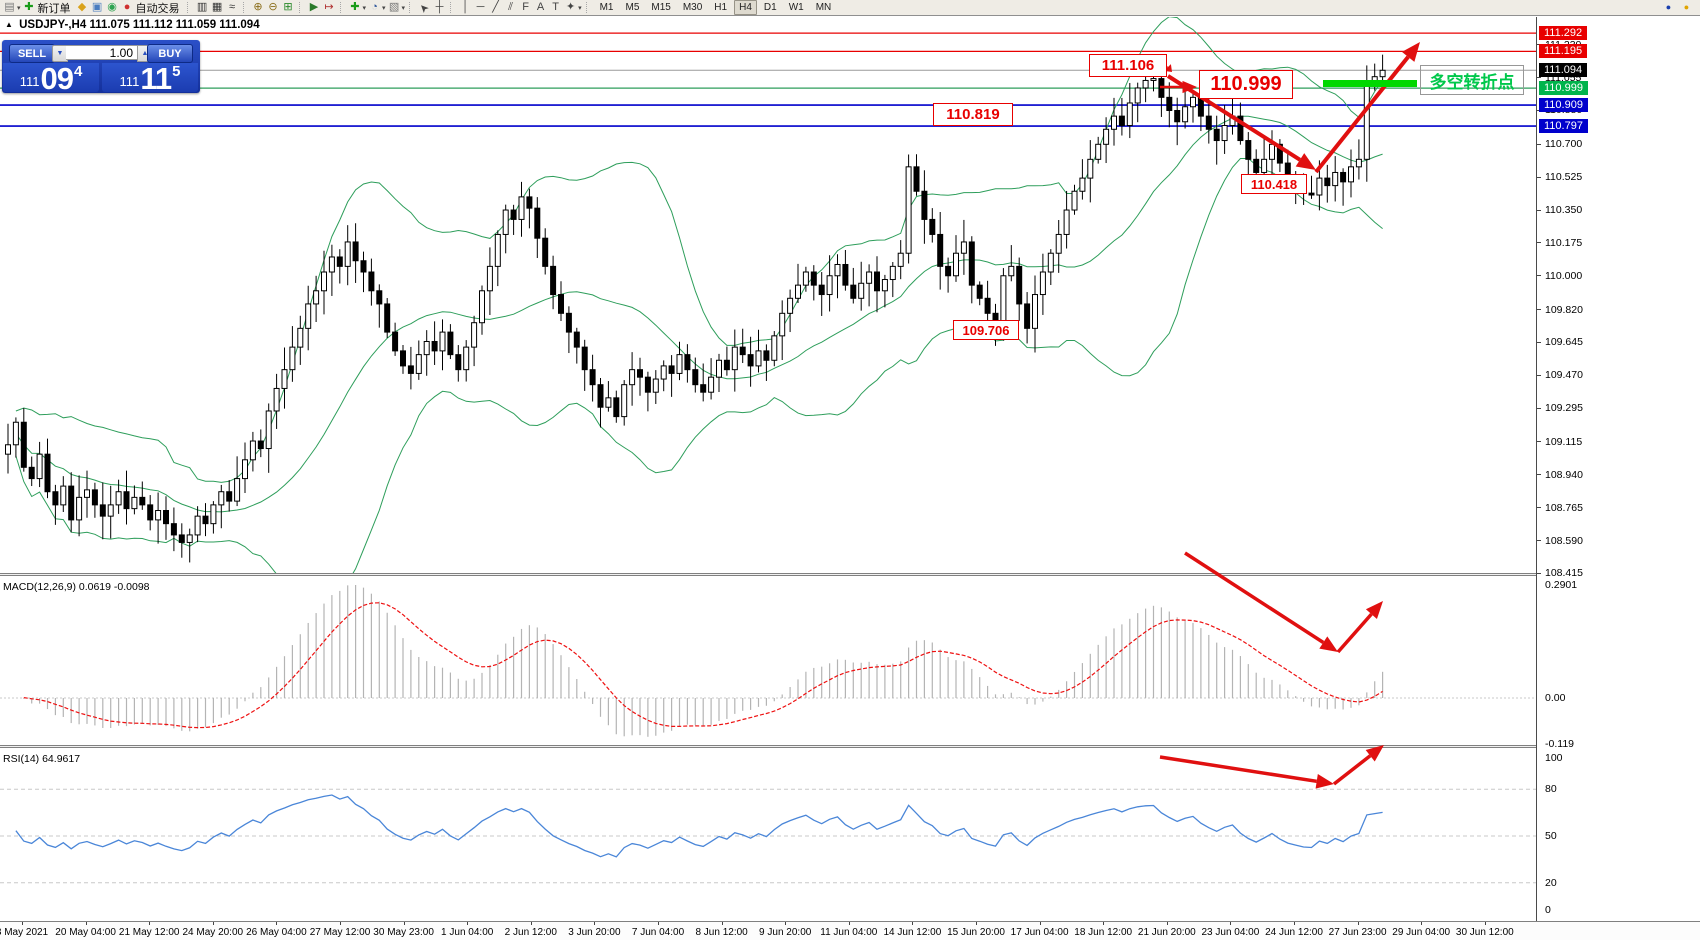 The width and height of the screenshot is (1700, 940). Describe the element at coordinates (1668, 7) in the screenshot. I see `connection-icon: ●` at that location.